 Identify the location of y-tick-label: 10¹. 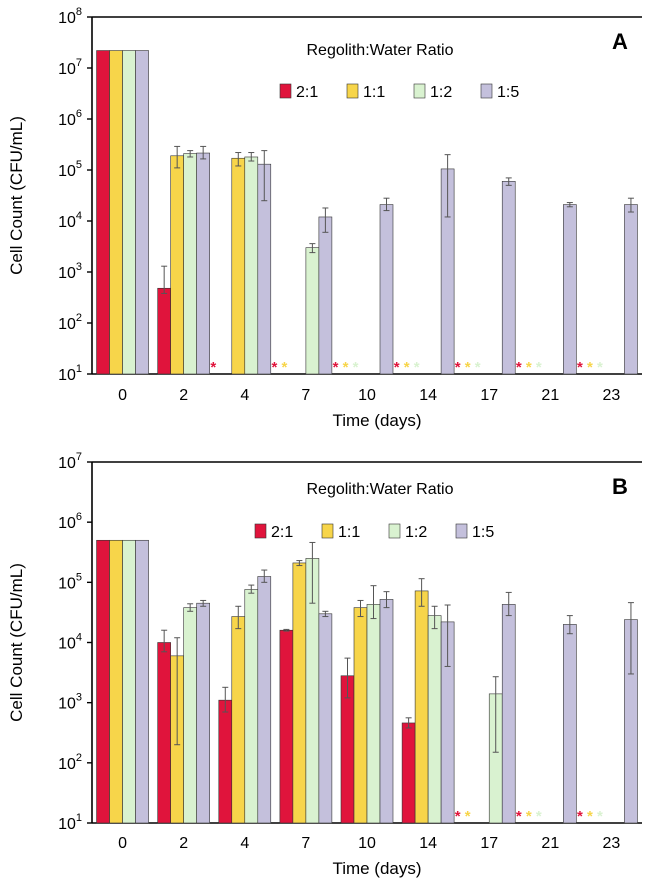
(70, 373).